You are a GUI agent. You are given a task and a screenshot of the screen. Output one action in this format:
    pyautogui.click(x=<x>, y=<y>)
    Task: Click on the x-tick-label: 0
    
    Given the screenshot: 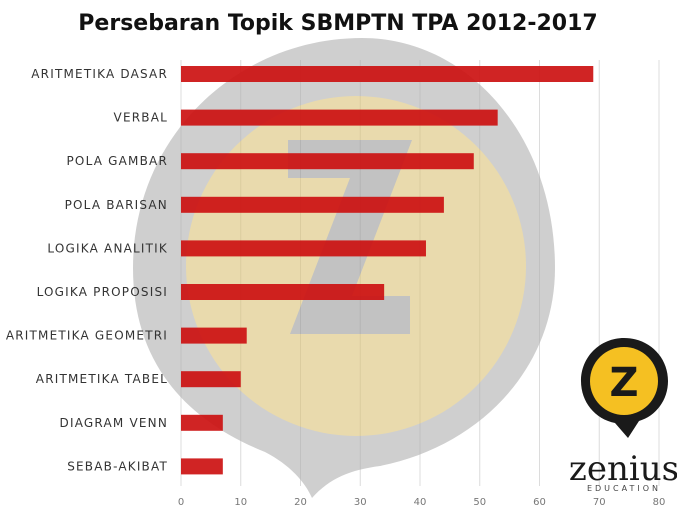 What is the action you would take?
    pyautogui.click(x=181, y=502)
    